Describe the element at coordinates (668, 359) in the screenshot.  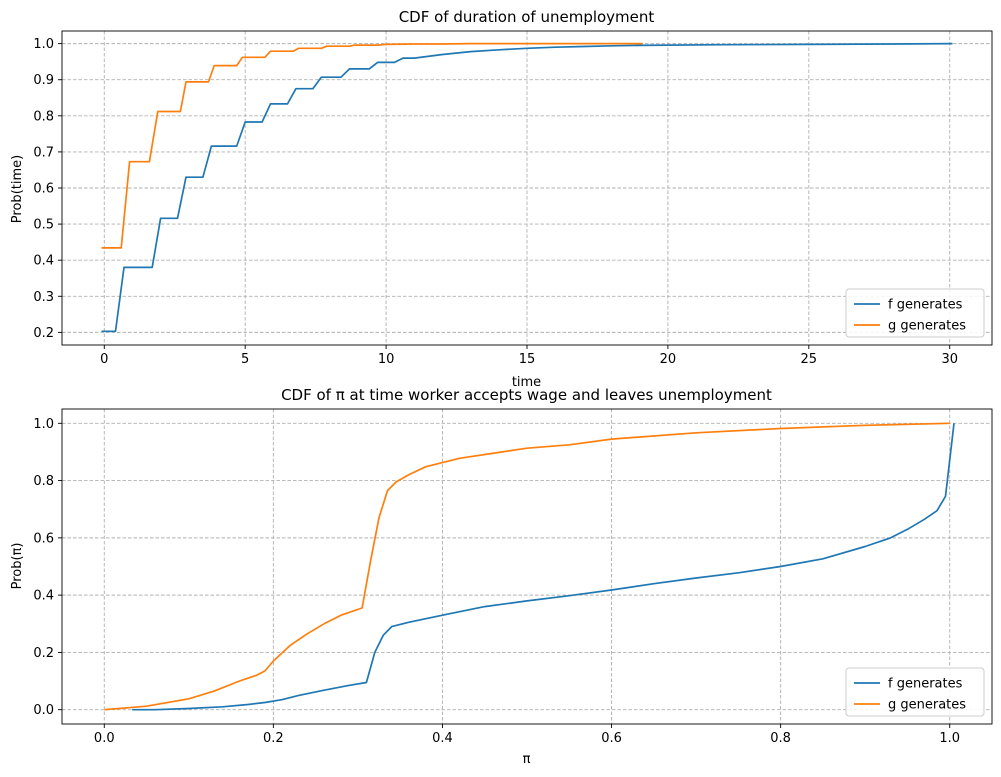
I see `x-tick-label: 20` at that location.